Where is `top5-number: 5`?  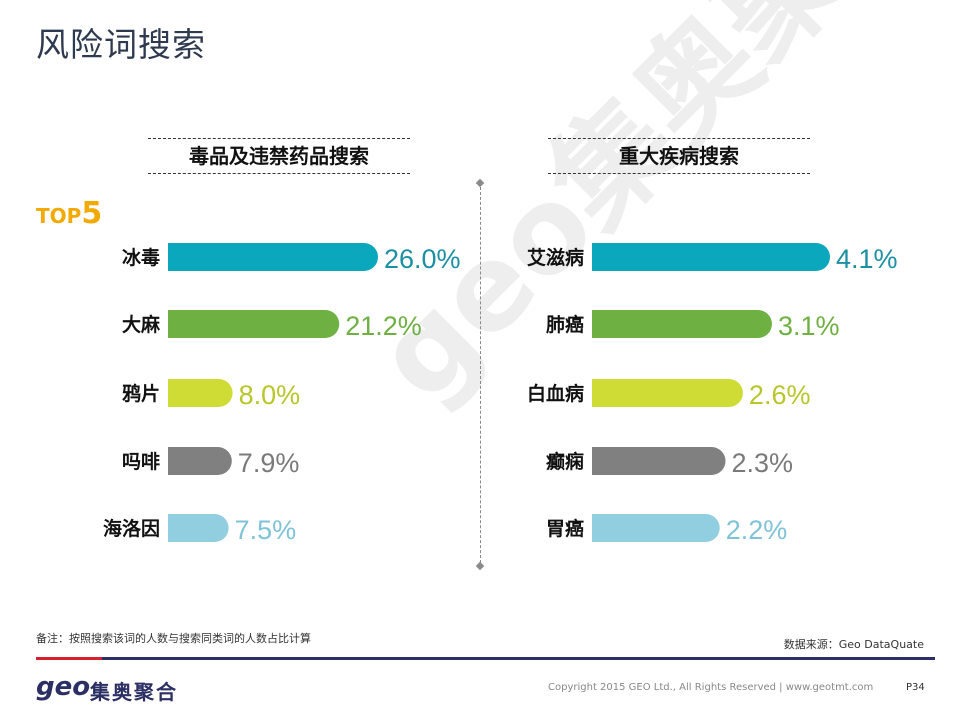 top5-number: 5 is located at coordinates (92, 213).